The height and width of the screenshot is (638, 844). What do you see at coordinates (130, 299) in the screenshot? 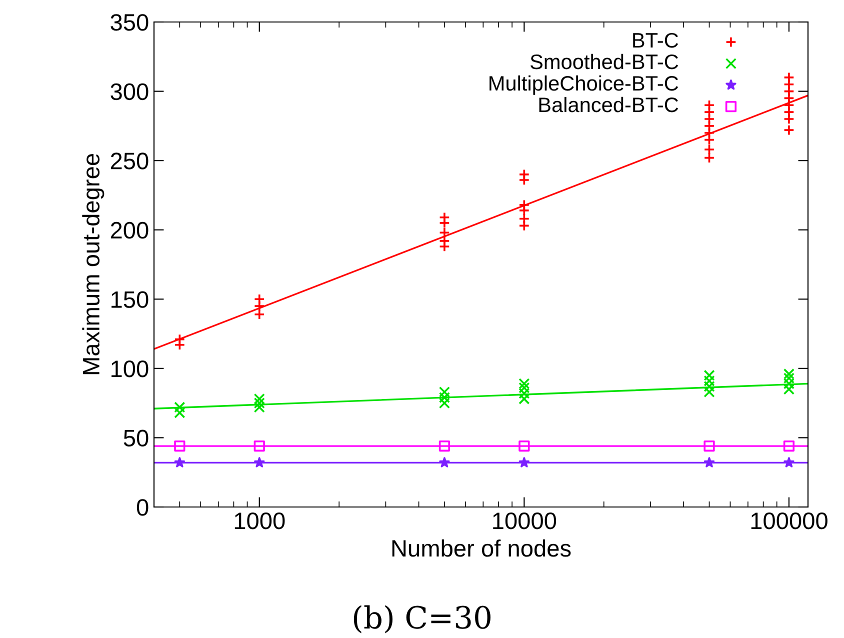
I see `y-tick-label: 150` at bounding box center [130, 299].